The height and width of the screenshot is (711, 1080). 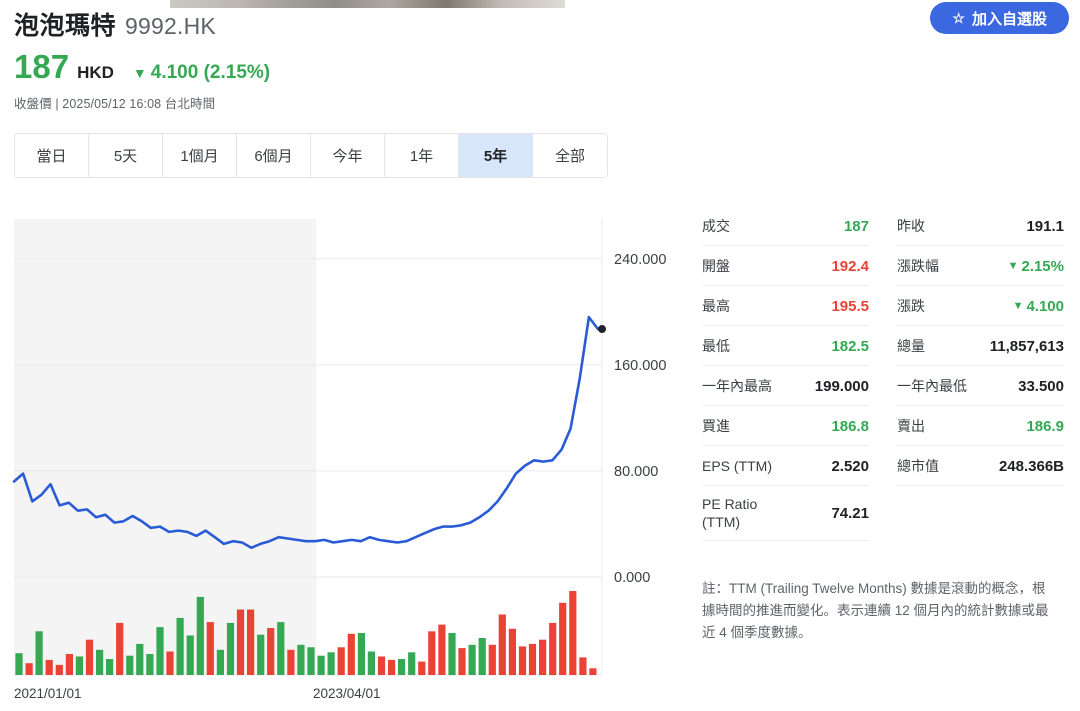 I want to click on stat-row-right-2: 漲跌 ▼ 4.100, so click(x=980, y=306).